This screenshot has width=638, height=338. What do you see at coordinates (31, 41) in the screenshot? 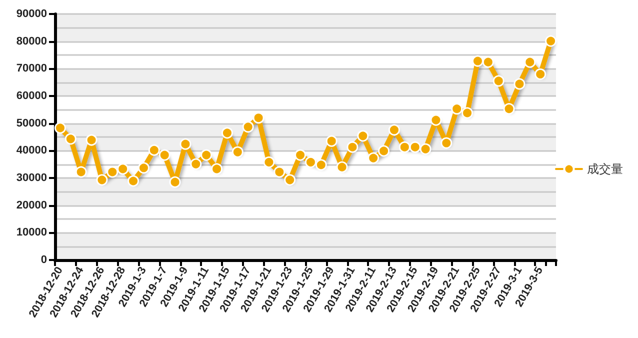
I see `y-tick-label: 80000` at bounding box center [31, 41].